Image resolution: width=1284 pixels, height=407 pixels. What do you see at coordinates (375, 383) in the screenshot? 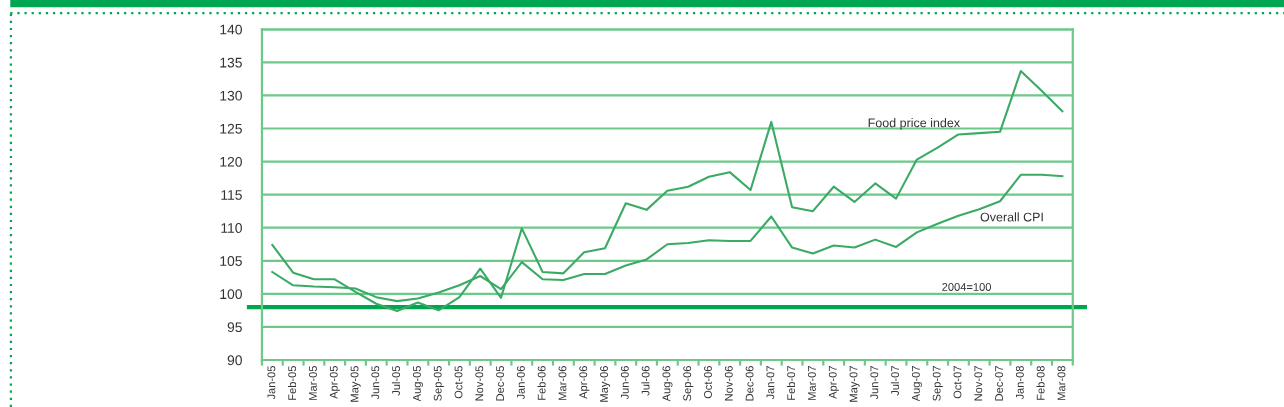
I see `x-tick-label: Jun-05` at bounding box center [375, 383].